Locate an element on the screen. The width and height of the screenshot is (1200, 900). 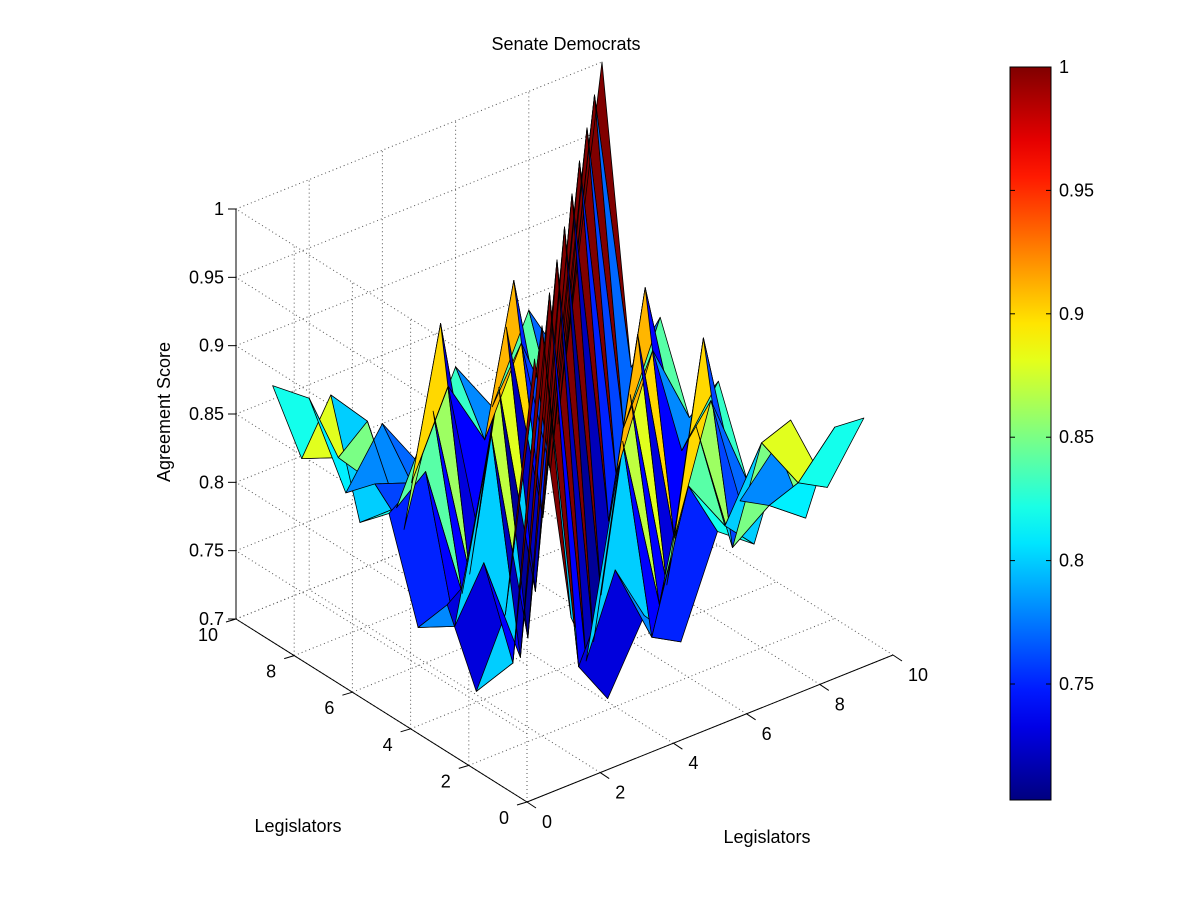
z-tick-label: 0.9 is located at coordinates (211, 346).